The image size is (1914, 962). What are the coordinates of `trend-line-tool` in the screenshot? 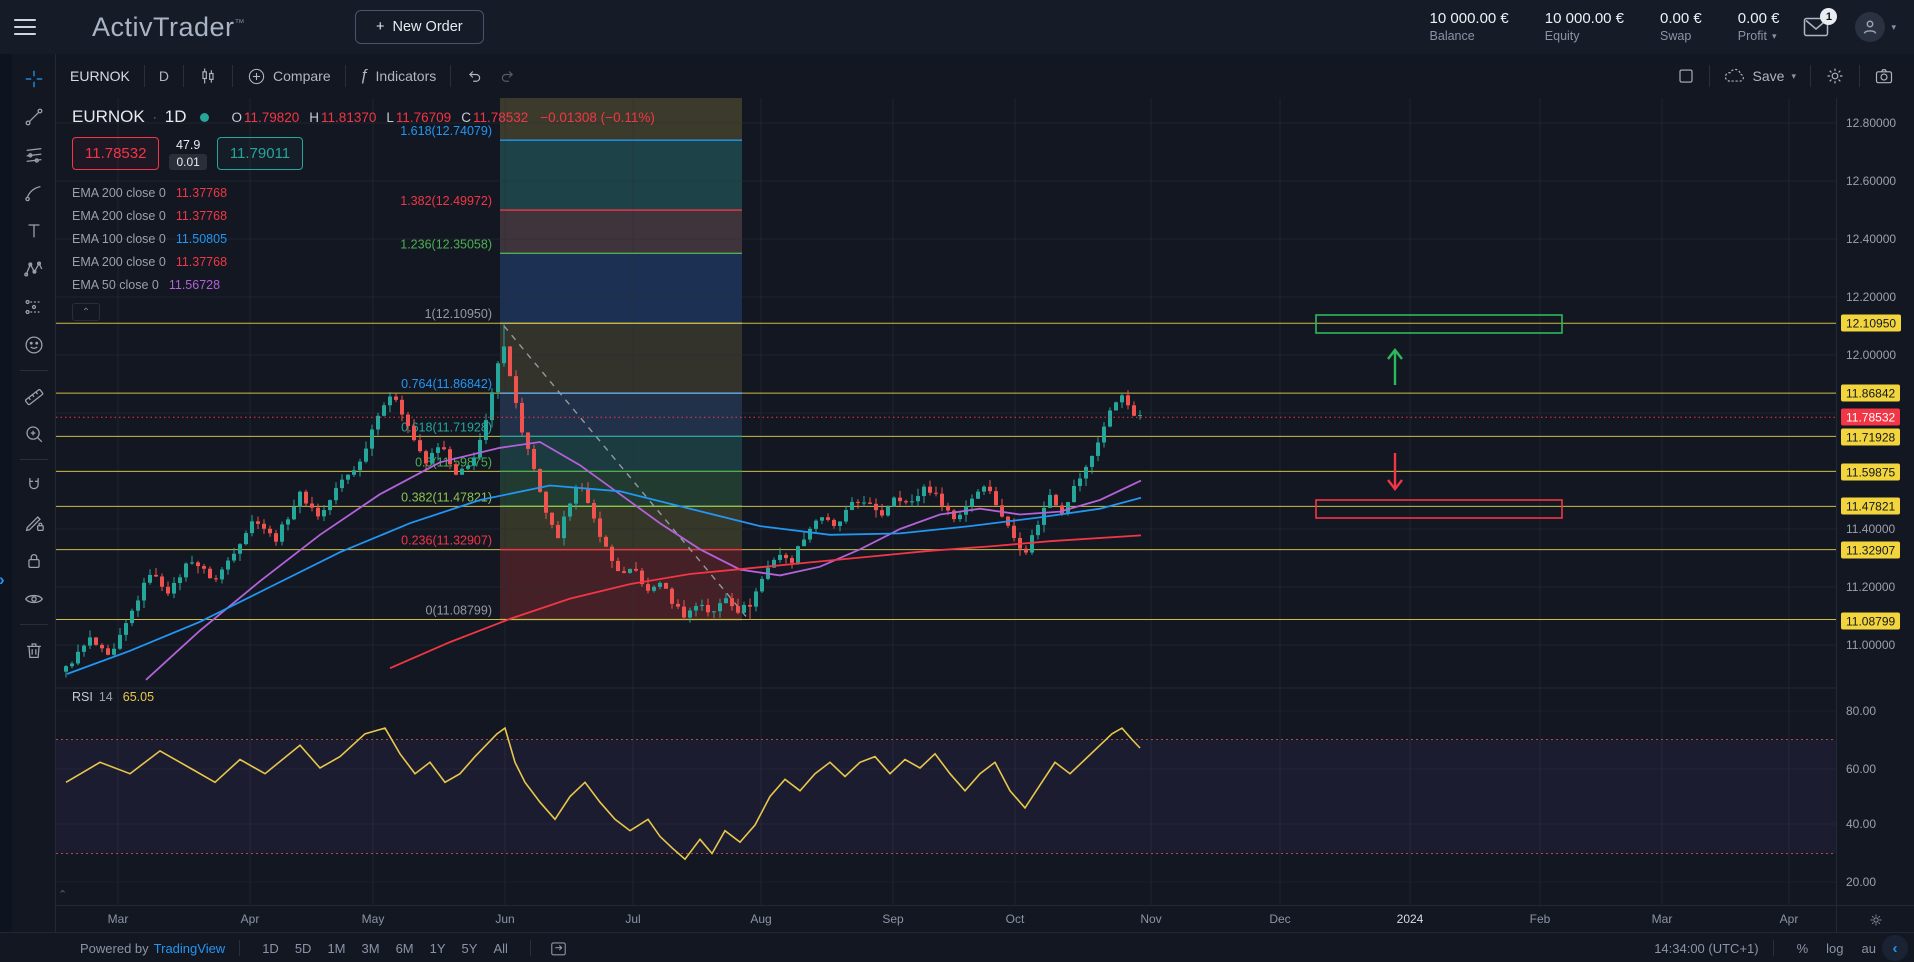 It's located at (34, 117).